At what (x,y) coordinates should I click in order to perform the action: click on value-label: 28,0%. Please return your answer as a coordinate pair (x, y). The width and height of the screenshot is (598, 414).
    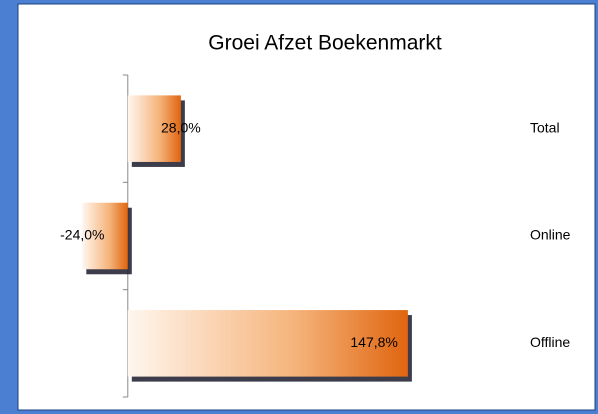
    Looking at the image, I should click on (181, 127).